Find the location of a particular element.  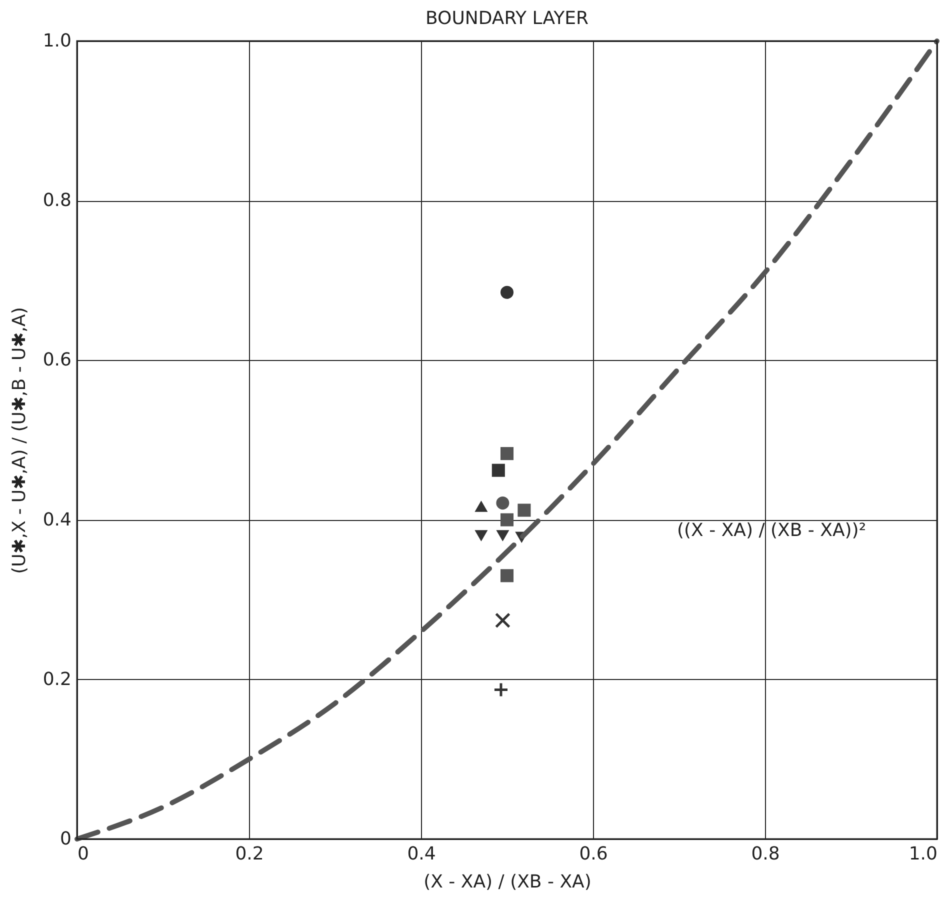

x-tick-label: 0.6 is located at coordinates (593, 854).